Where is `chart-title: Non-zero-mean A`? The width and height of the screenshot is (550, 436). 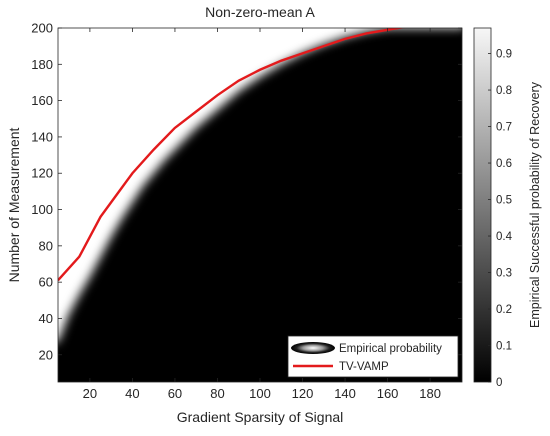
chart-title: Non-zero-mean A is located at coordinates (260, 12).